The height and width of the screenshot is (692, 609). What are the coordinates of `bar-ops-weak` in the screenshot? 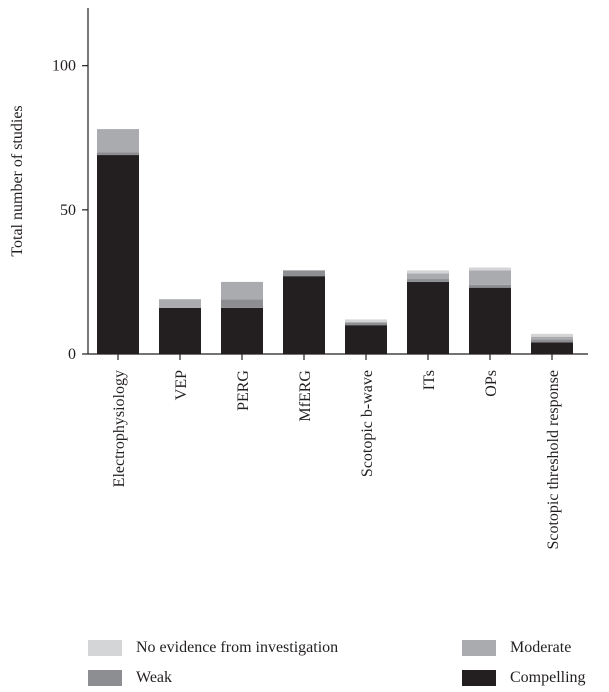 It's located at (490, 286).